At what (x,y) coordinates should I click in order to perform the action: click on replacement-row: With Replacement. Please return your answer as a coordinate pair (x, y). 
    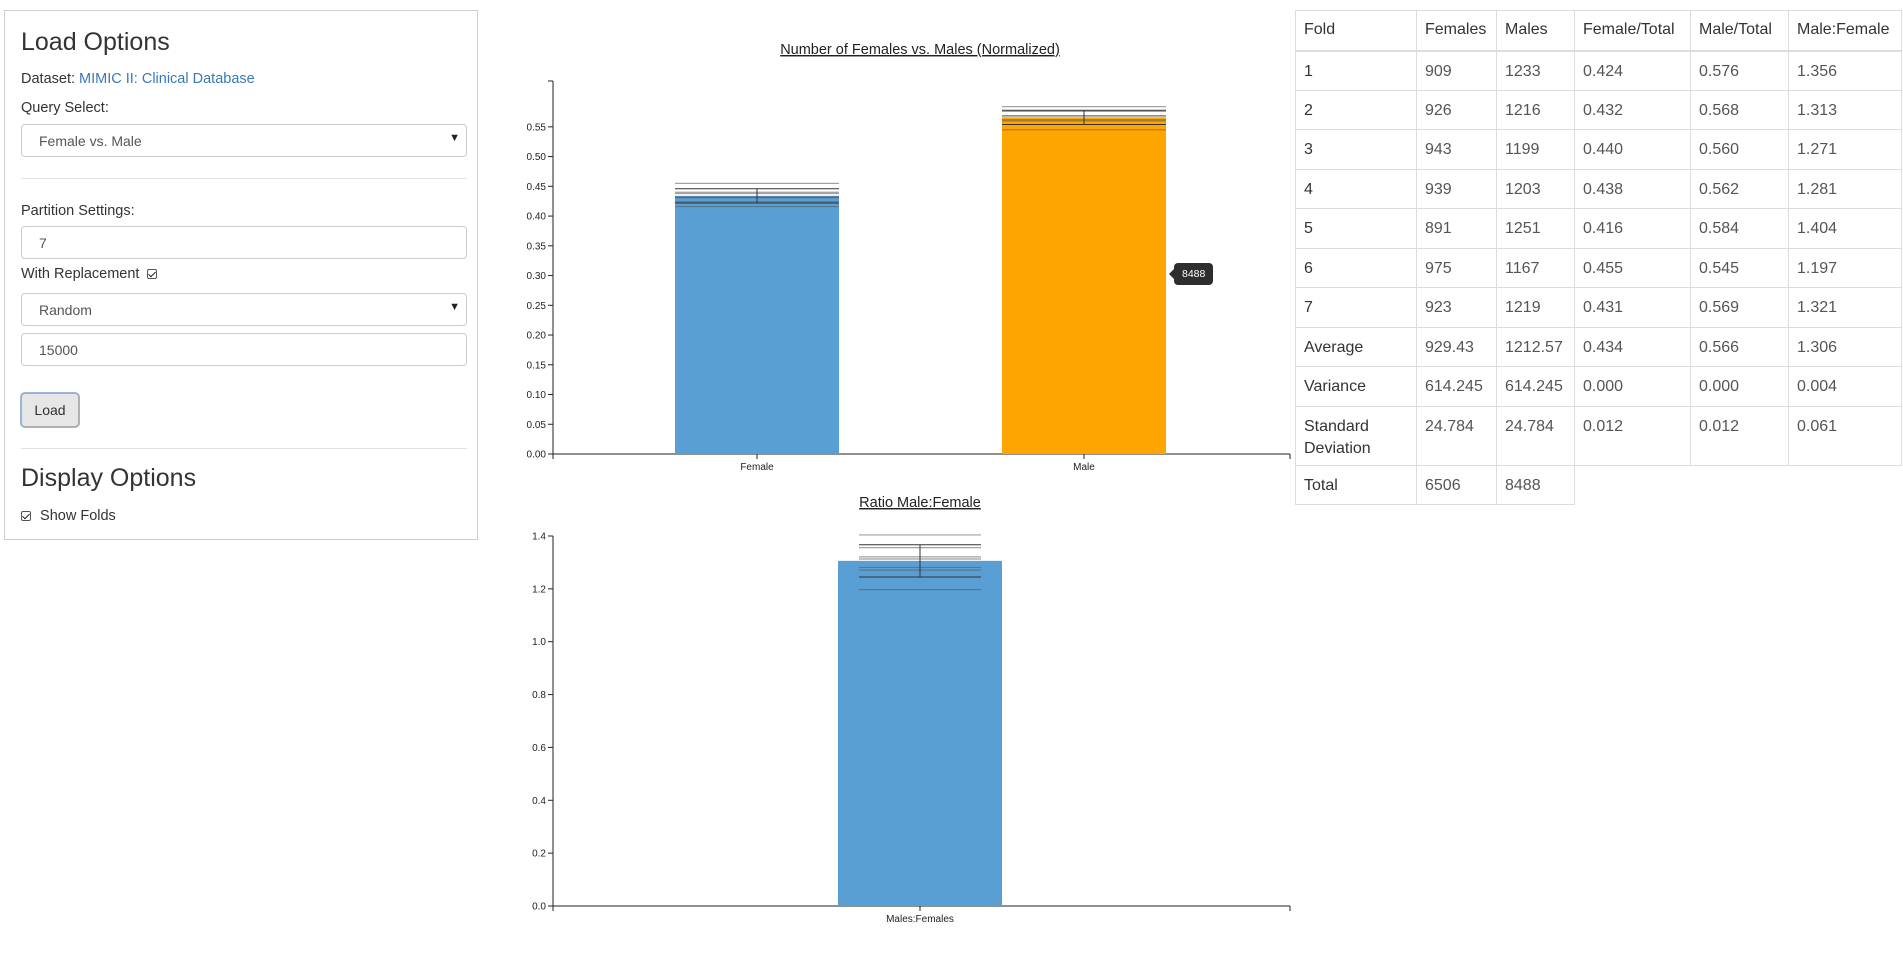
    Looking at the image, I should click on (89, 274).